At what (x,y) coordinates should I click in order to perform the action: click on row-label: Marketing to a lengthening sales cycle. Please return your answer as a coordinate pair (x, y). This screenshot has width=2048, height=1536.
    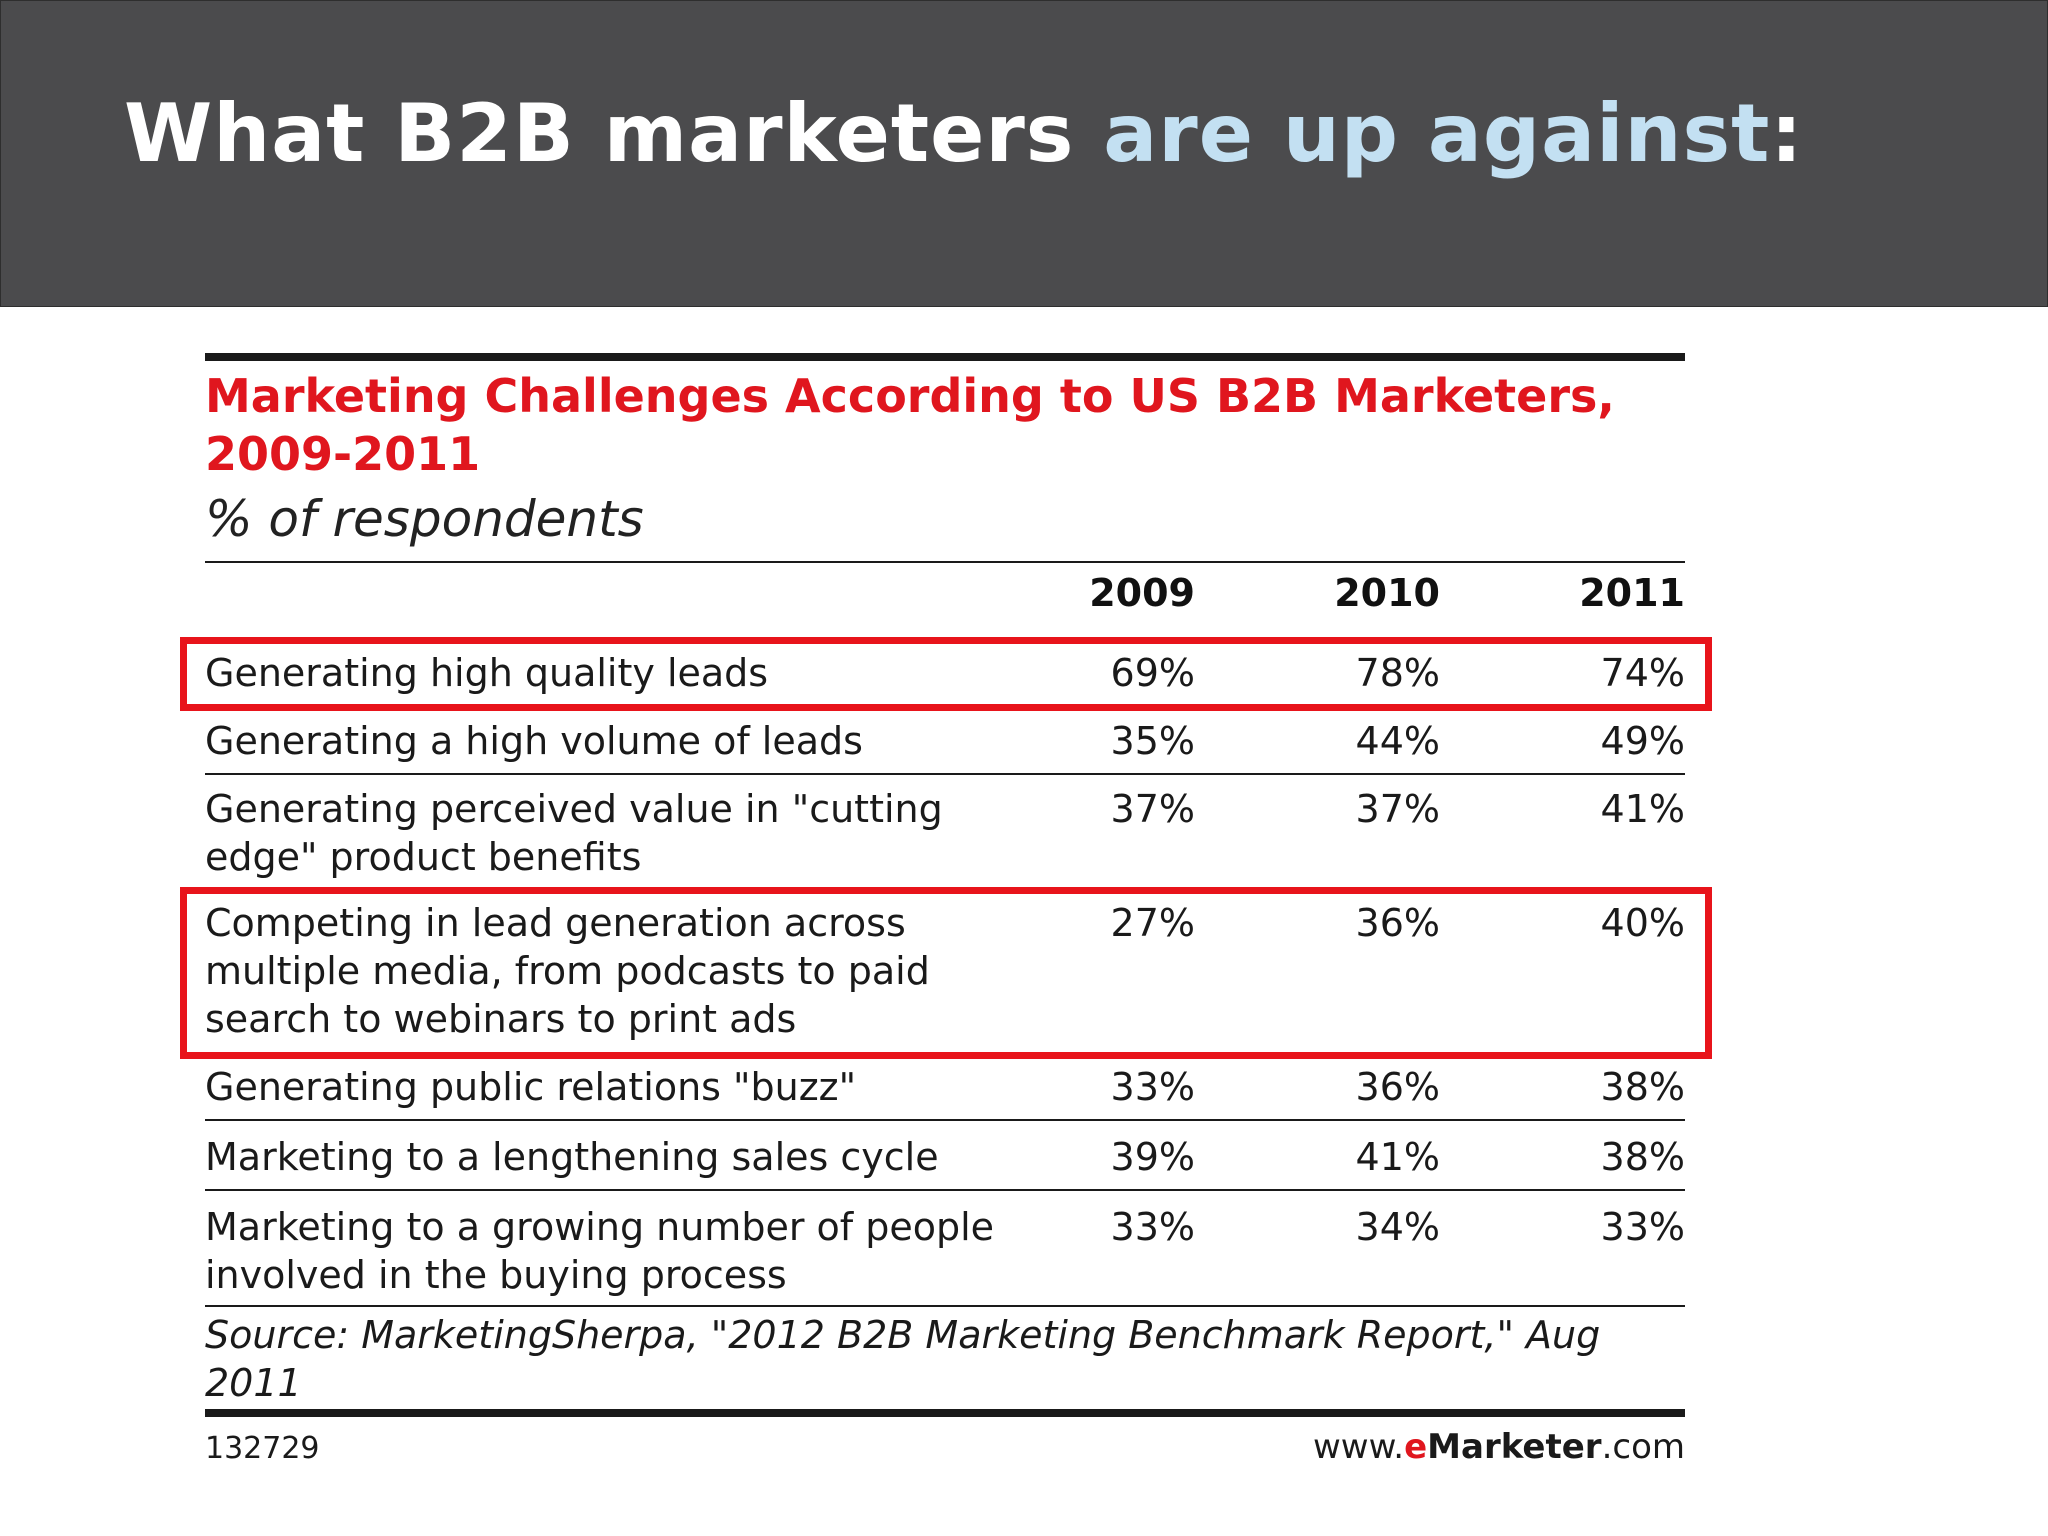
    Looking at the image, I should click on (572, 1157).